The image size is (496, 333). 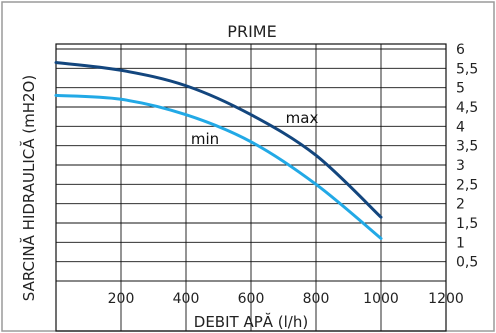 What do you see at coordinates (467, 224) in the screenshot?
I see `y-tick-label: 1,5` at bounding box center [467, 224].